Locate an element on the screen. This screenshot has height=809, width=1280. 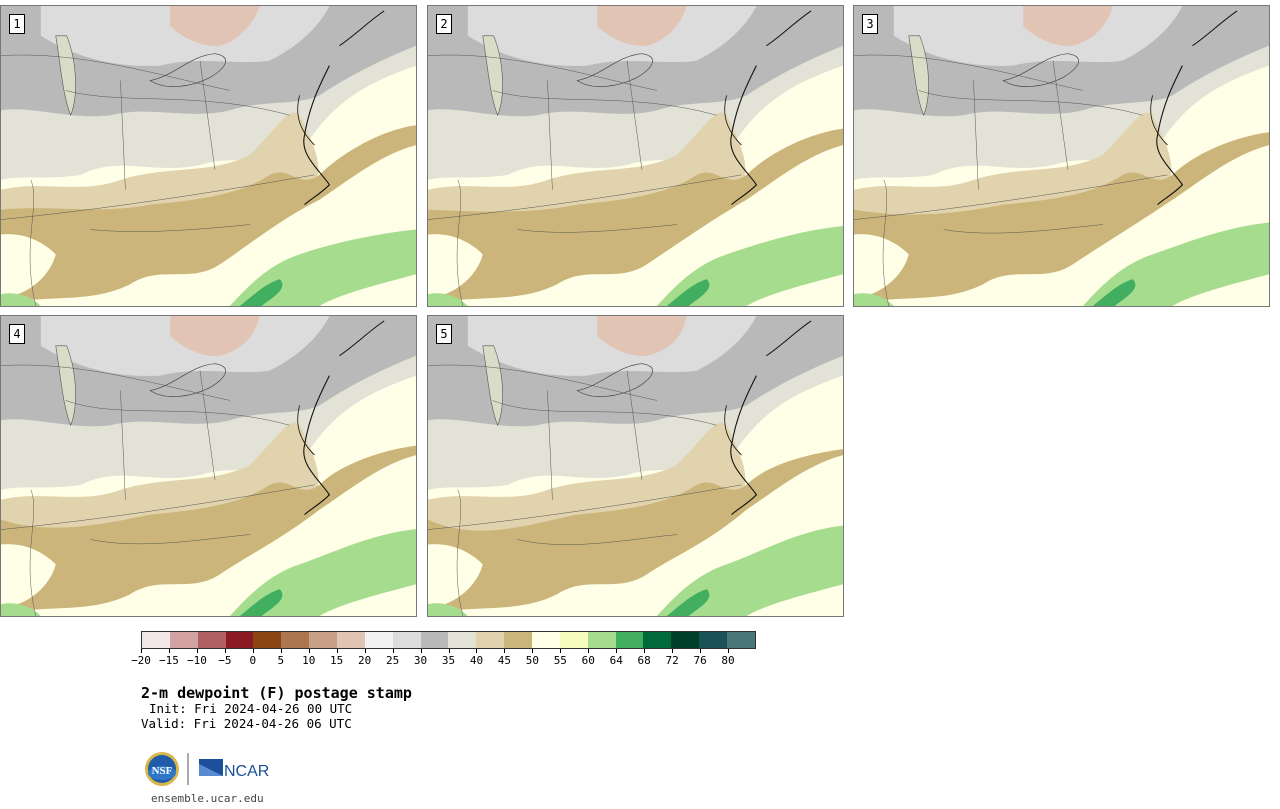
colorbar-tick-label: 55 is located at coordinates (560, 660).